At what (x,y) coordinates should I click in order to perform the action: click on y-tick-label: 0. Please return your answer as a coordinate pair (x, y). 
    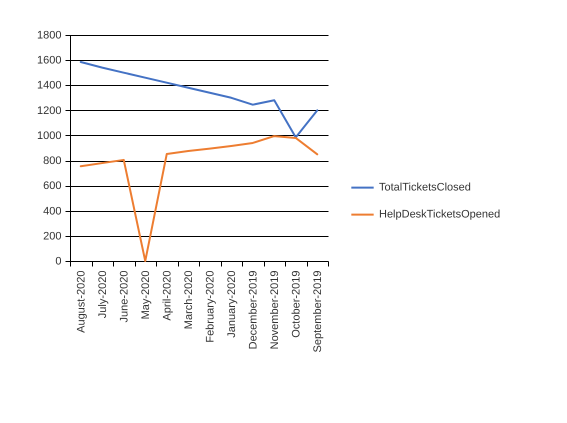
    Looking at the image, I should click on (58, 262).